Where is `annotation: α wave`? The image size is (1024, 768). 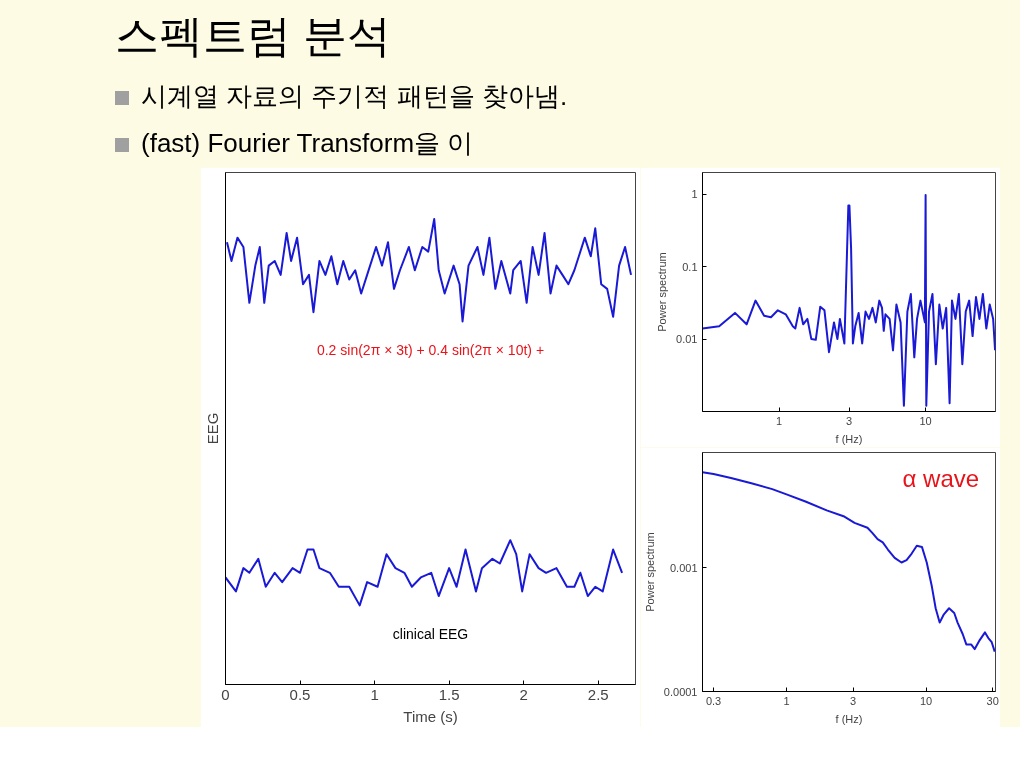 annotation: α wave is located at coordinates (941, 478).